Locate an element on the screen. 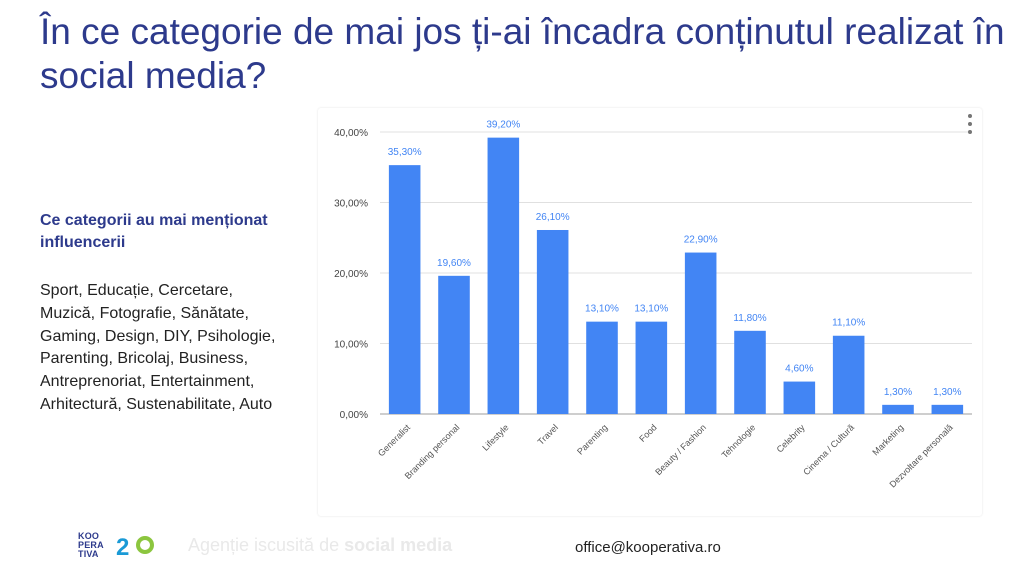 The image size is (1024, 577). slogan: Agenție iscusită de social media is located at coordinates (320, 545).